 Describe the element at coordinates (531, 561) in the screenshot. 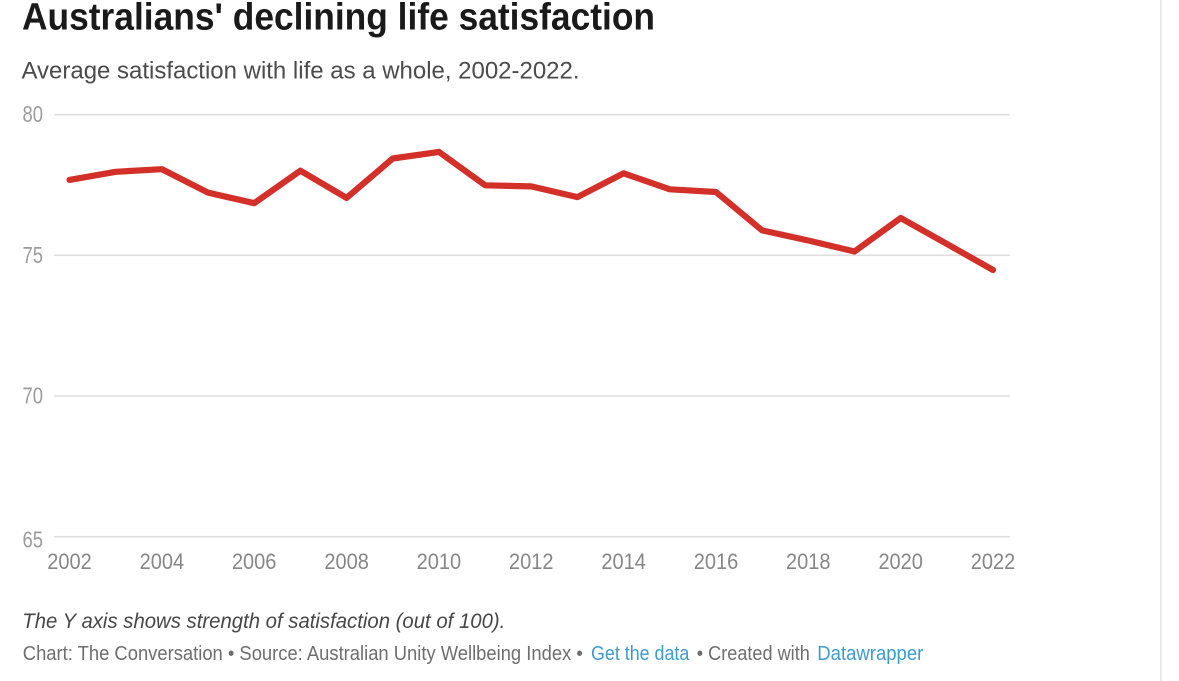

I see `svg-text: 2012` at that location.